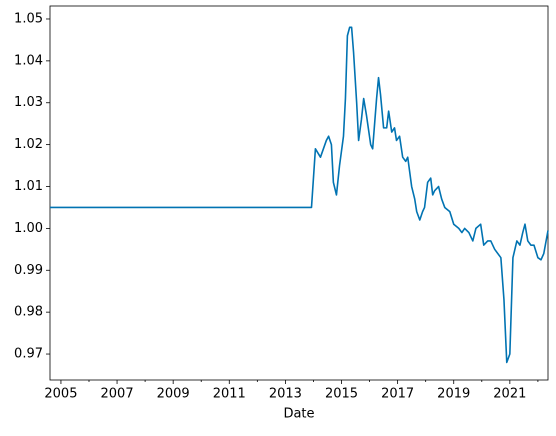 This screenshot has width=556, height=436. What do you see at coordinates (28, 186) in the screenshot?
I see `y-tick-label: 1.01` at bounding box center [28, 186].